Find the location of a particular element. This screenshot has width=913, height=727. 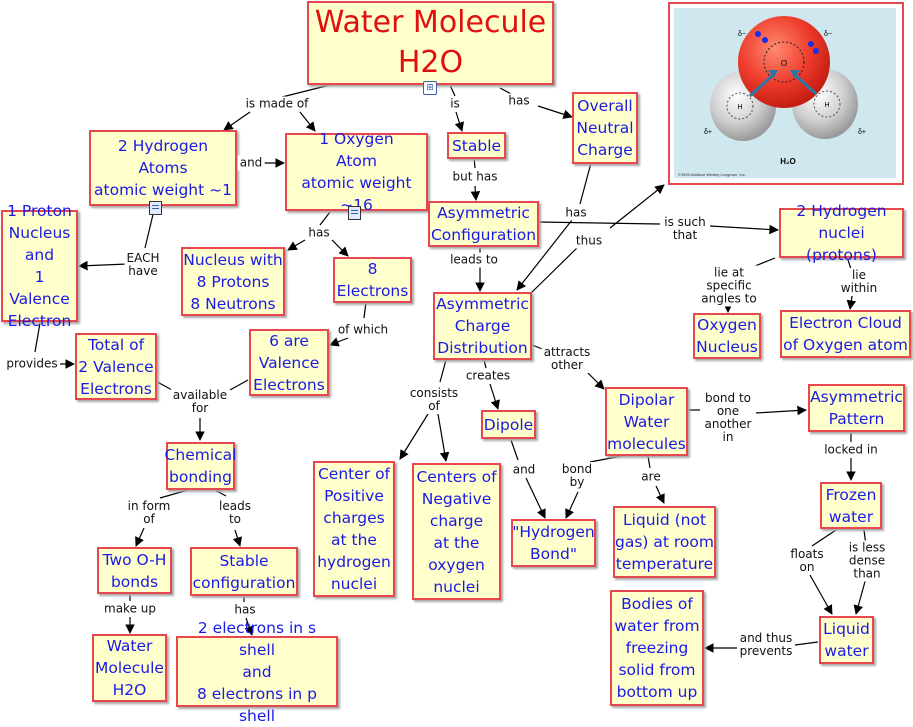

link-label: thus is located at coordinates (589, 241).